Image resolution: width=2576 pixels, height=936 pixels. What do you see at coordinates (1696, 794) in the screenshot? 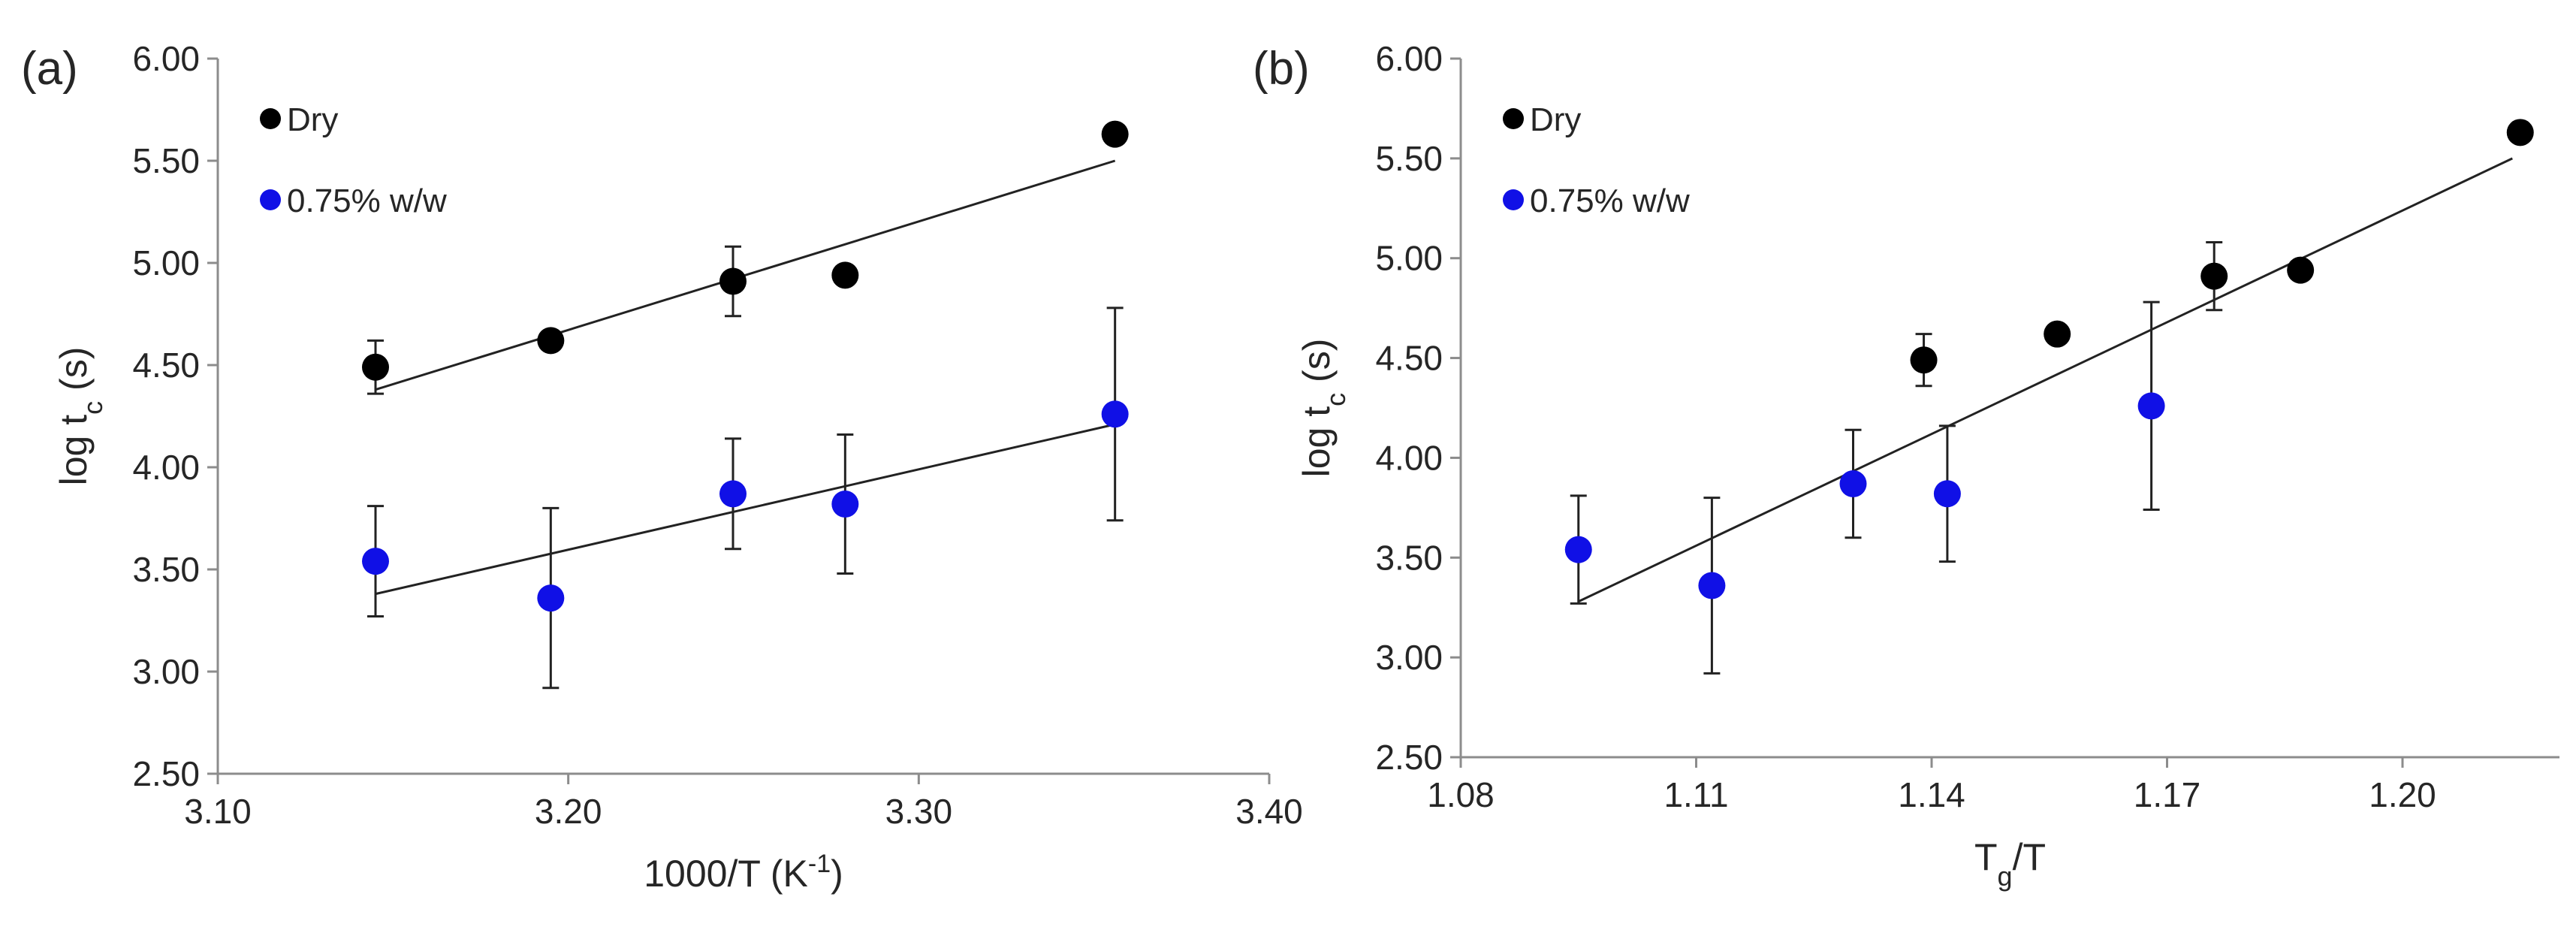
I see `x-tick-label: 1.11` at bounding box center [1696, 794].